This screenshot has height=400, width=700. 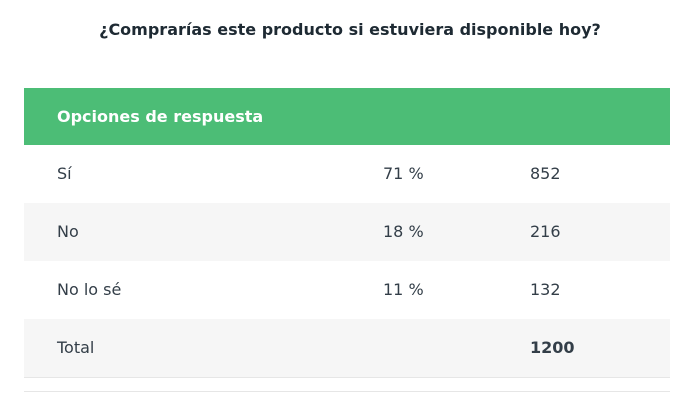 What do you see at coordinates (89, 289) in the screenshot?
I see `option-cell: No lo sé` at bounding box center [89, 289].